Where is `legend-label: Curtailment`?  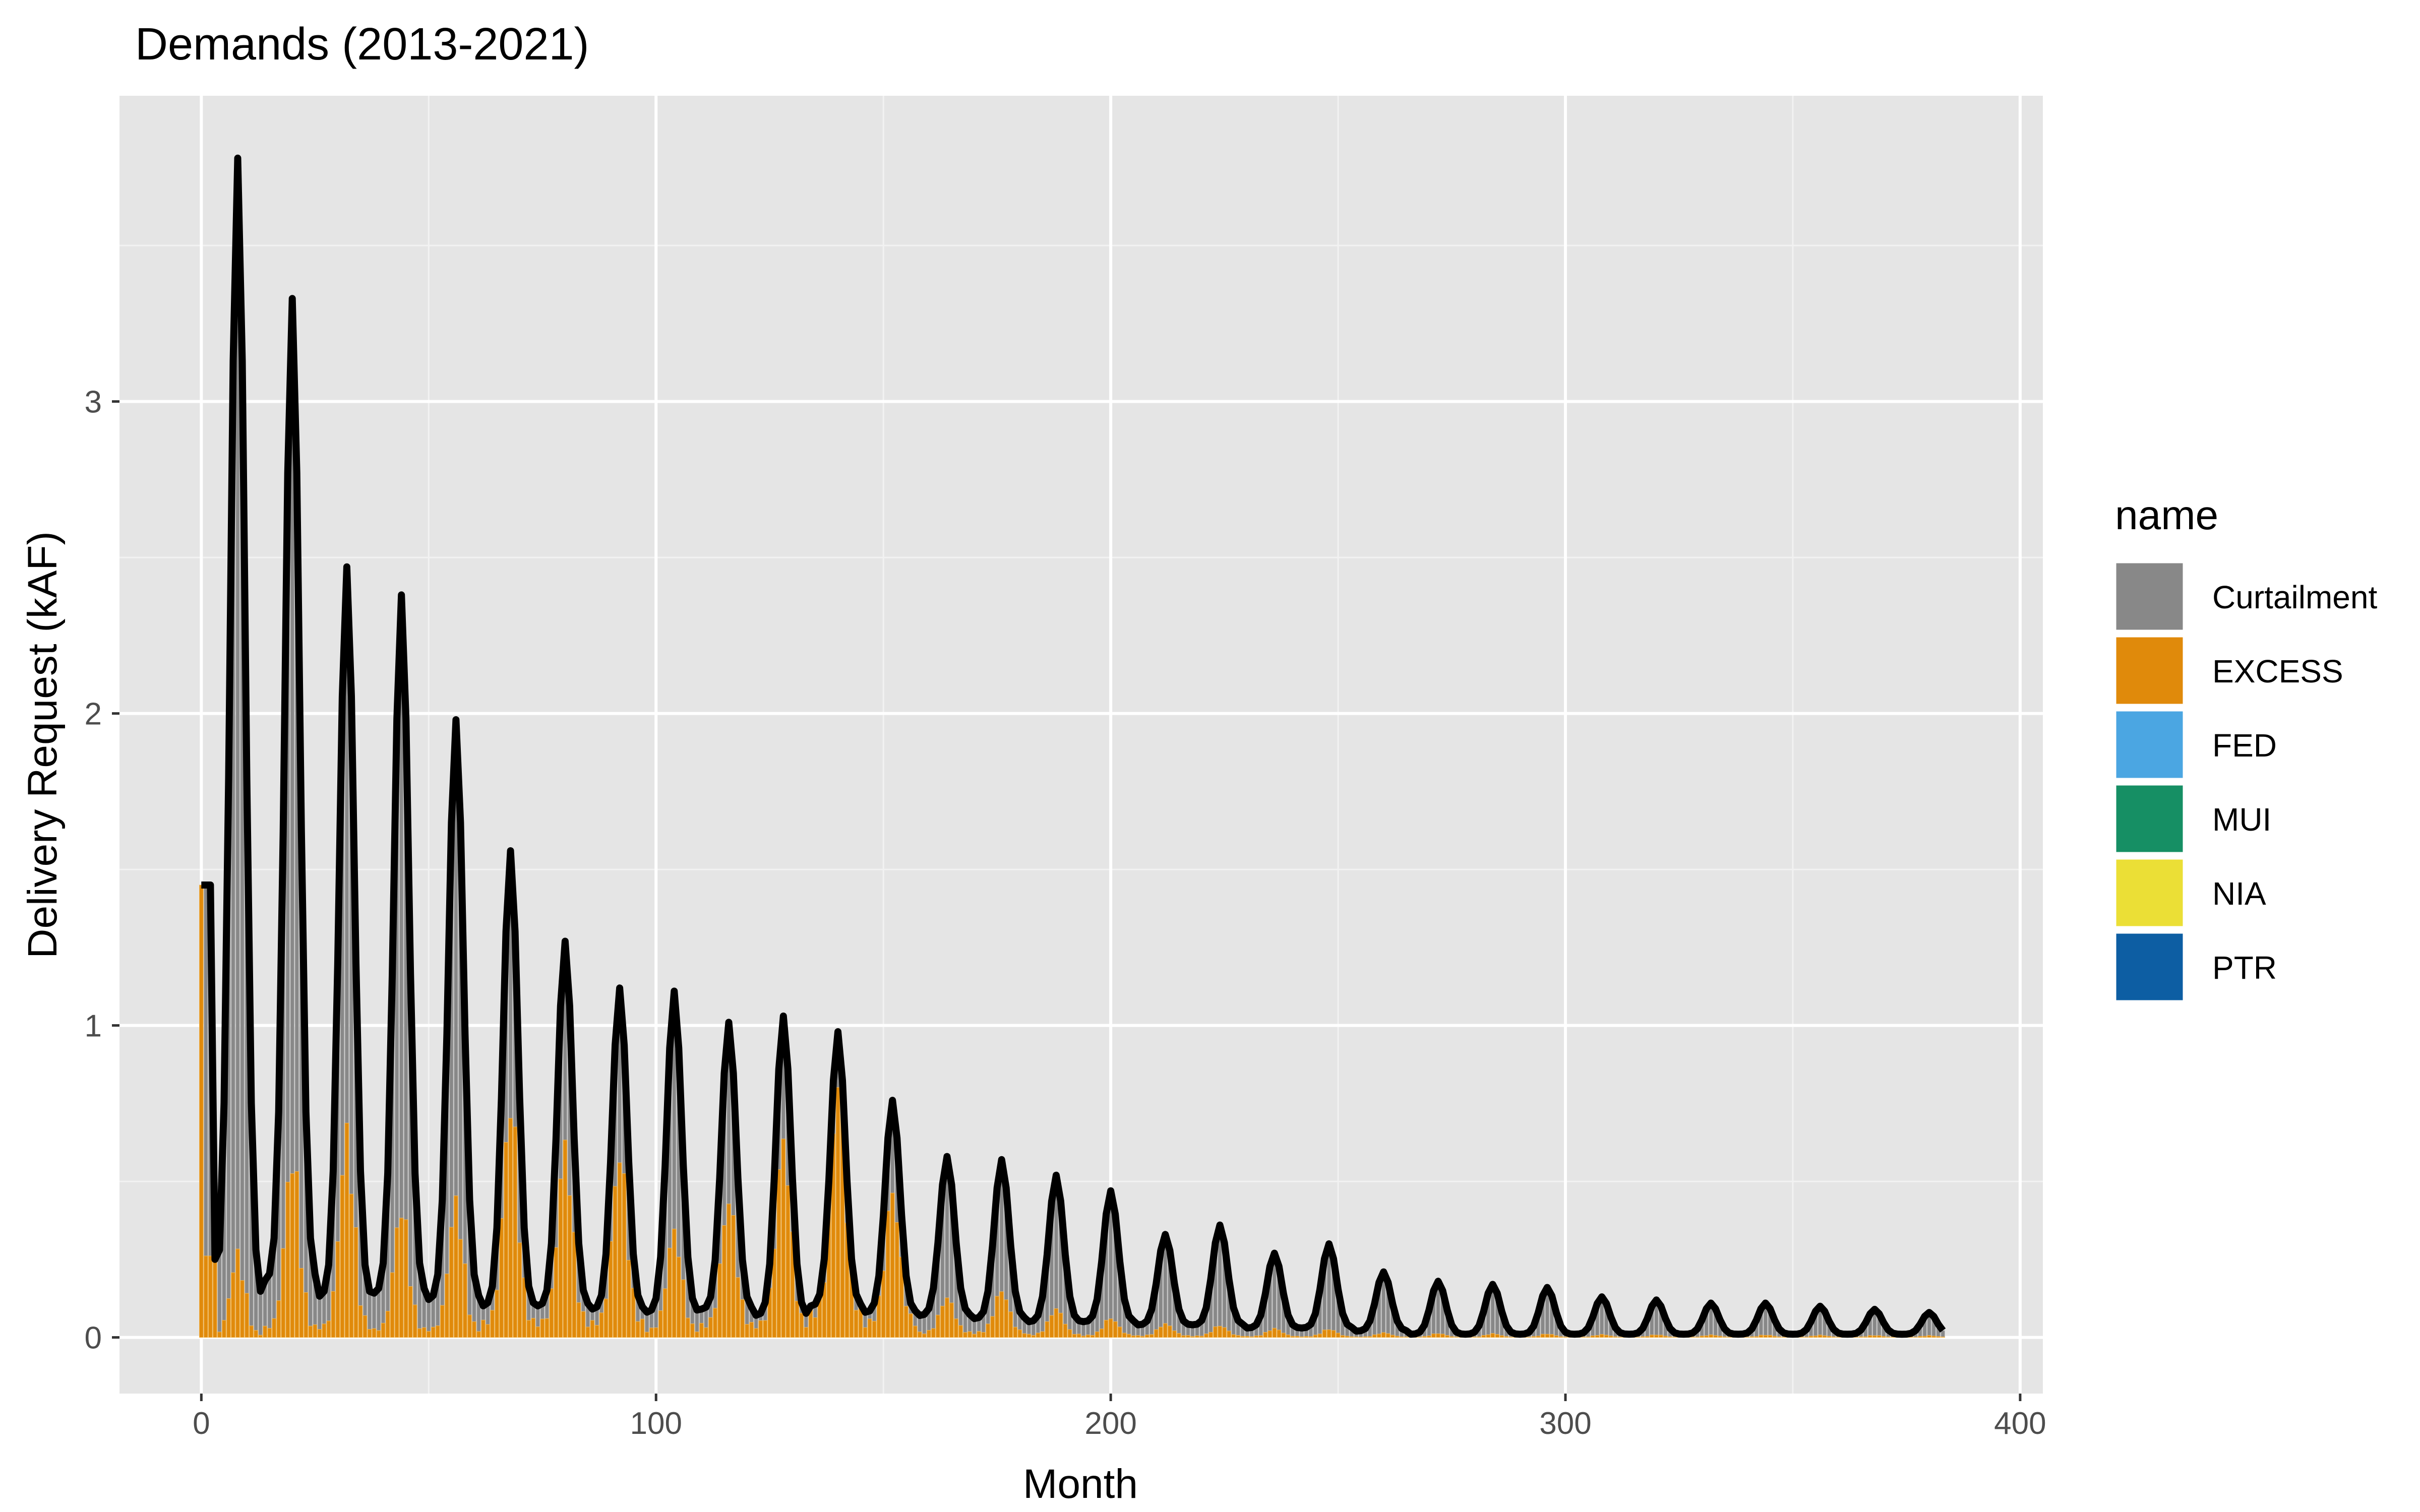 legend-label: Curtailment is located at coordinates (2294, 597).